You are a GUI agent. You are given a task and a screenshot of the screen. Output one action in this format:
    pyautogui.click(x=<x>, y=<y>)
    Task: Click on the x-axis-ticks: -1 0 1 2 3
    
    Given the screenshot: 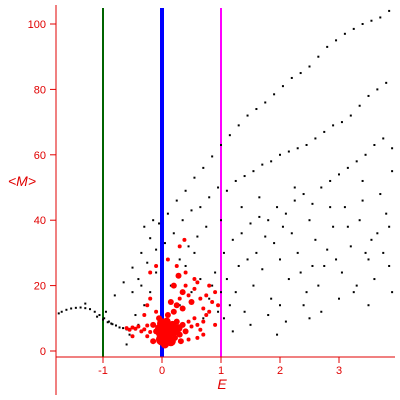 What is the action you would take?
    pyautogui.click(x=220, y=367)
    